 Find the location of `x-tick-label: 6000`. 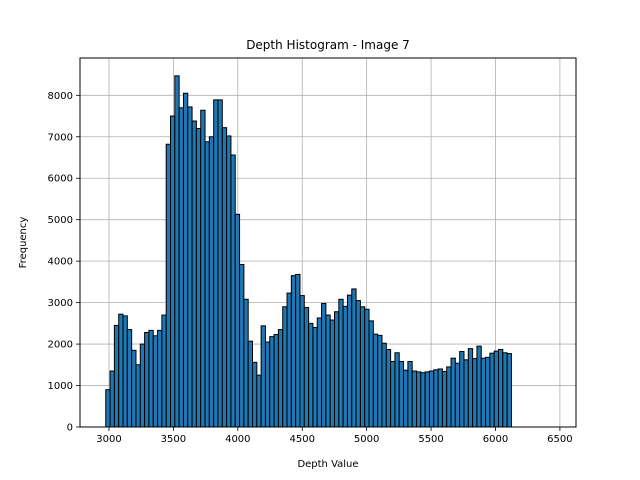

x-tick-label: 6000 is located at coordinates (495, 439).